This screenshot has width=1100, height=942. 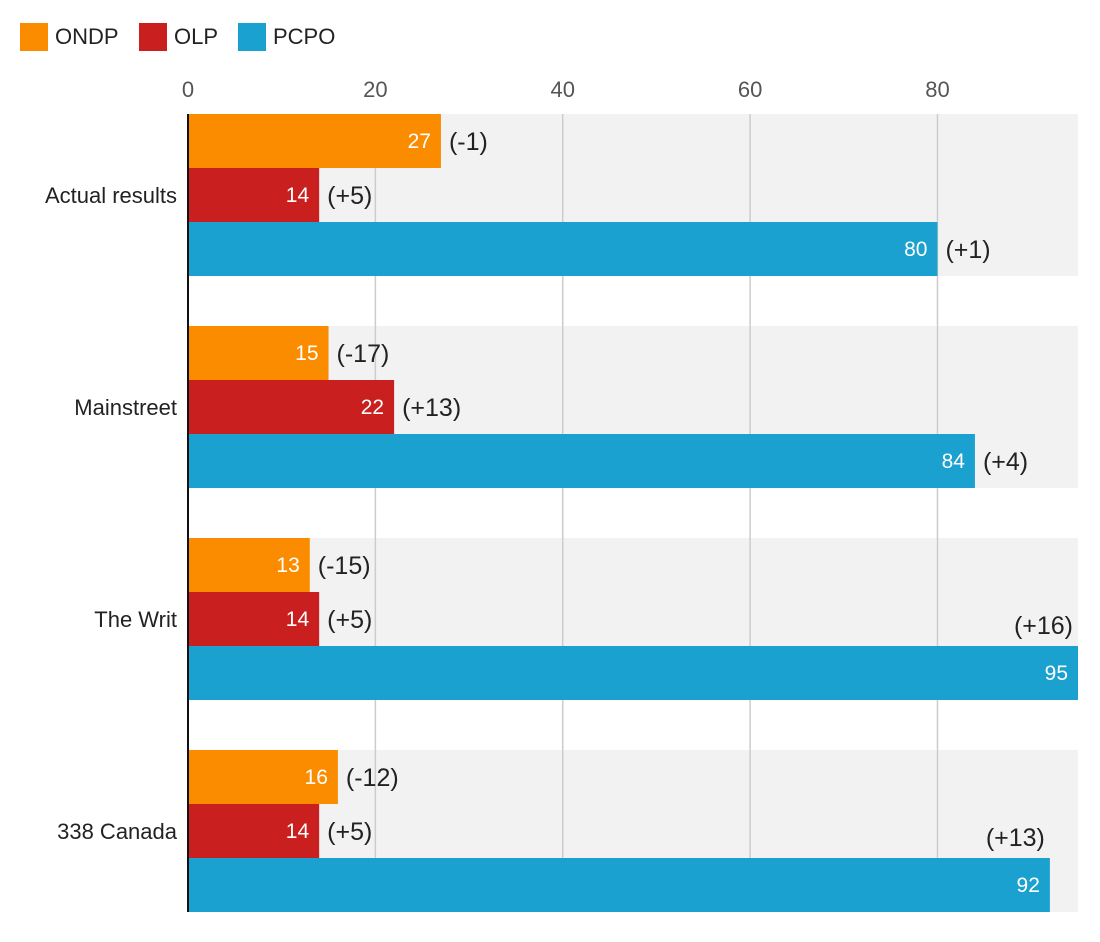 I want to click on legend-label-pcpo: PCPO, so click(x=304, y=36).